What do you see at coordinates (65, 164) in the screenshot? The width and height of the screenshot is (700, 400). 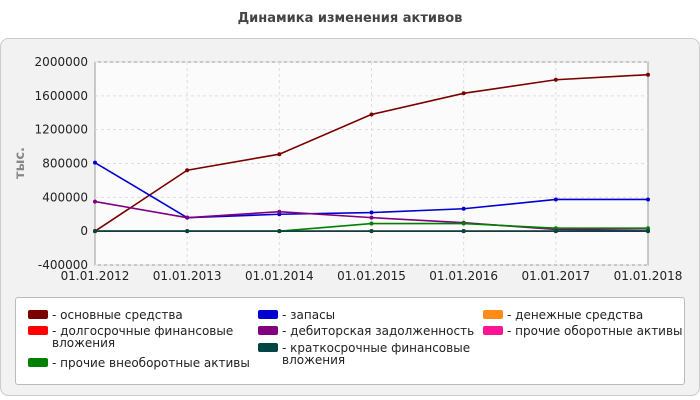 I see `y-tick-label: 800000` at bounding box center [65, 164].